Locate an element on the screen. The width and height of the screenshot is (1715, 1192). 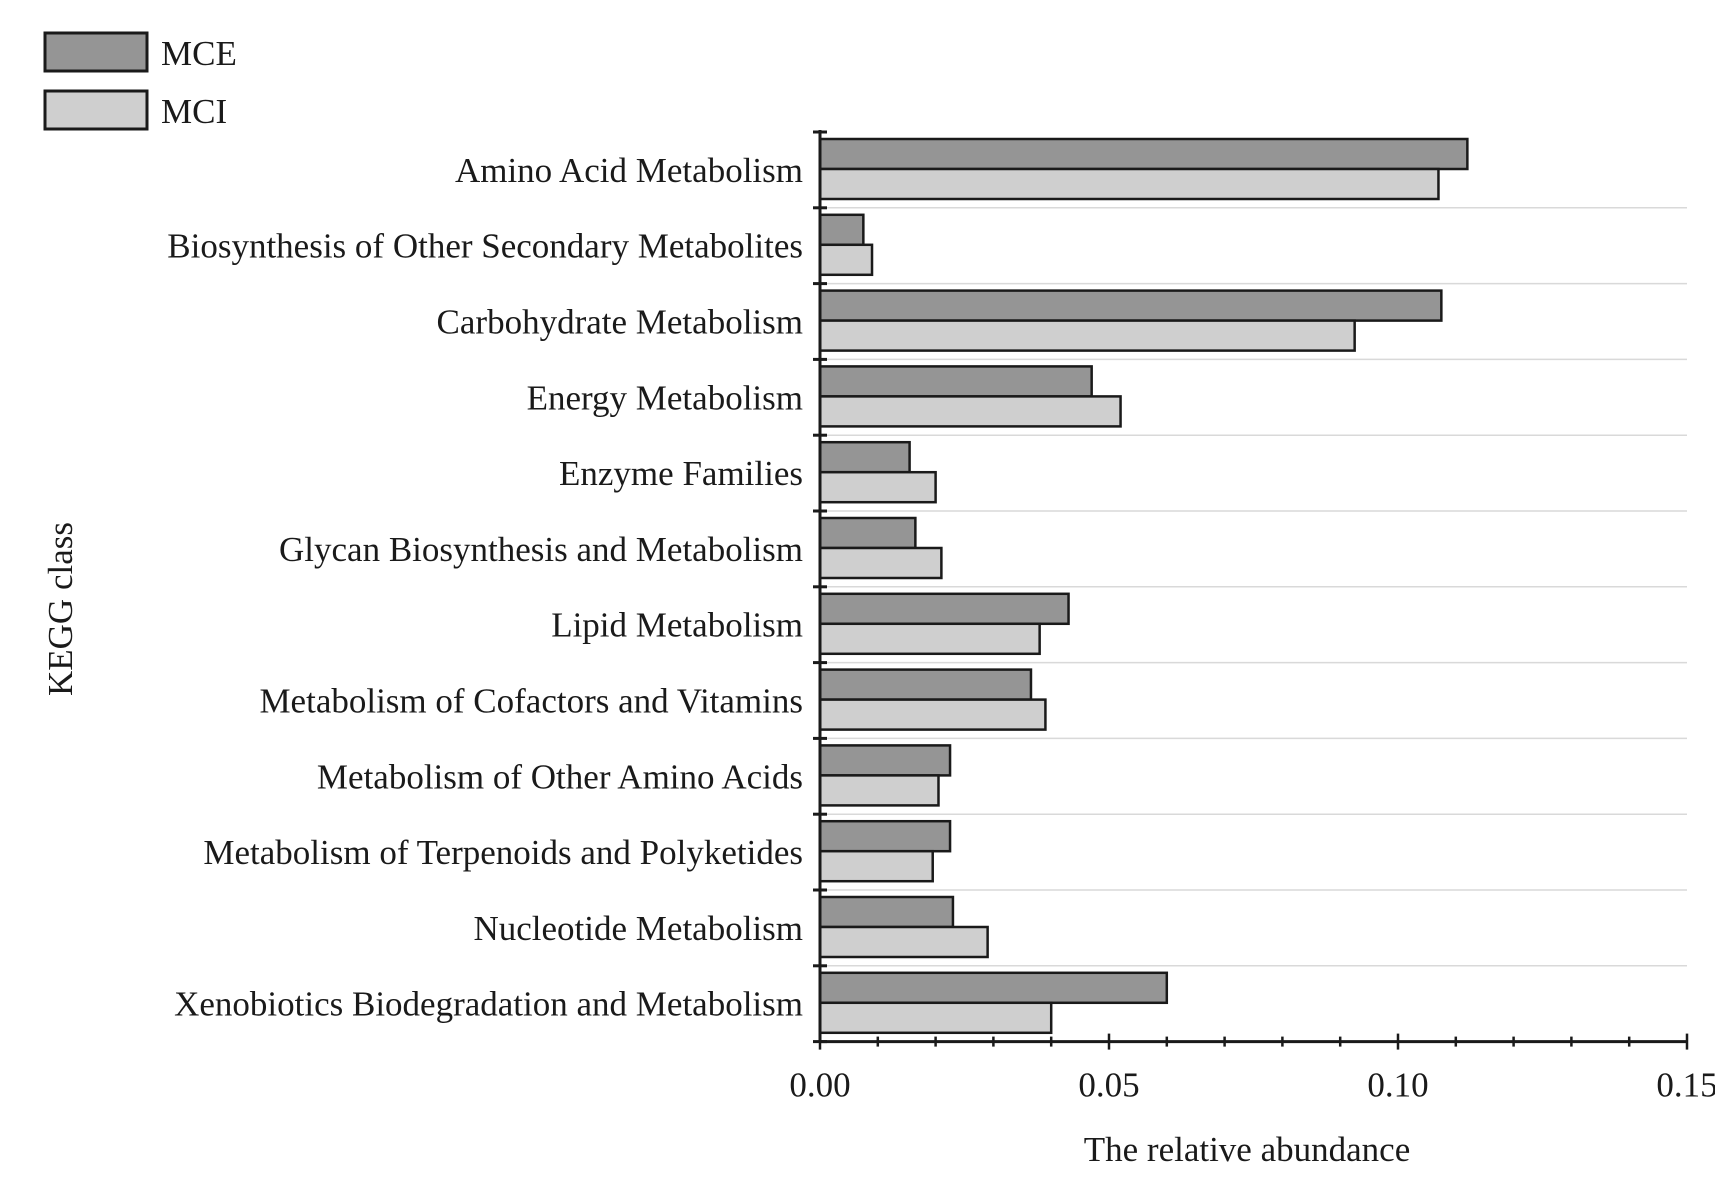
legend-label-mce: MCE is located at coordinates (199, 53).